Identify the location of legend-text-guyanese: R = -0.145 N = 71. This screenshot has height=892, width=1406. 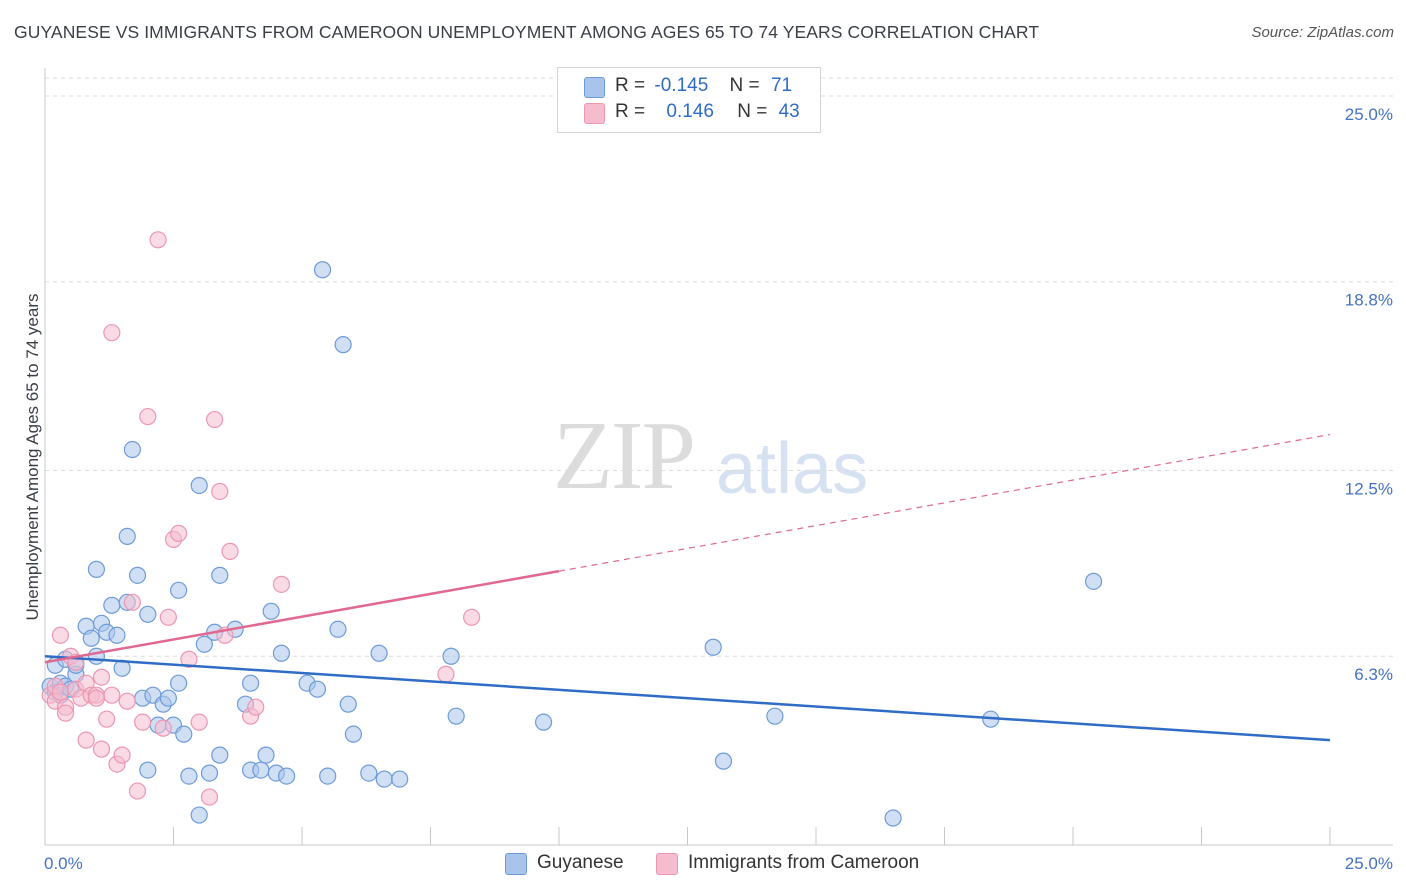
(703, 86).